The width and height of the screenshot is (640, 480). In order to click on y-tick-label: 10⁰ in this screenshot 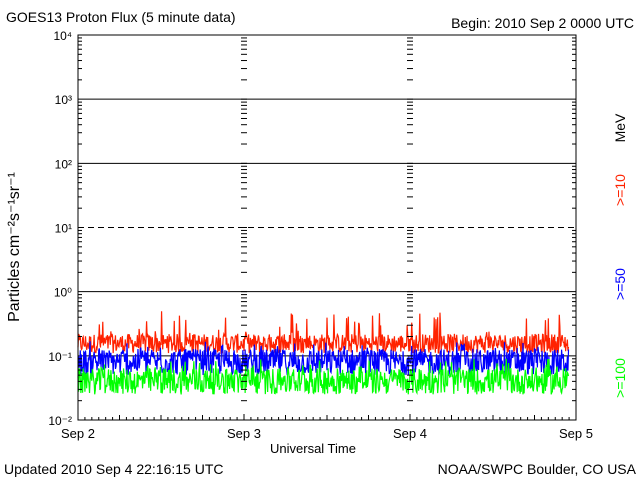, I will do `click(63, 293)`.